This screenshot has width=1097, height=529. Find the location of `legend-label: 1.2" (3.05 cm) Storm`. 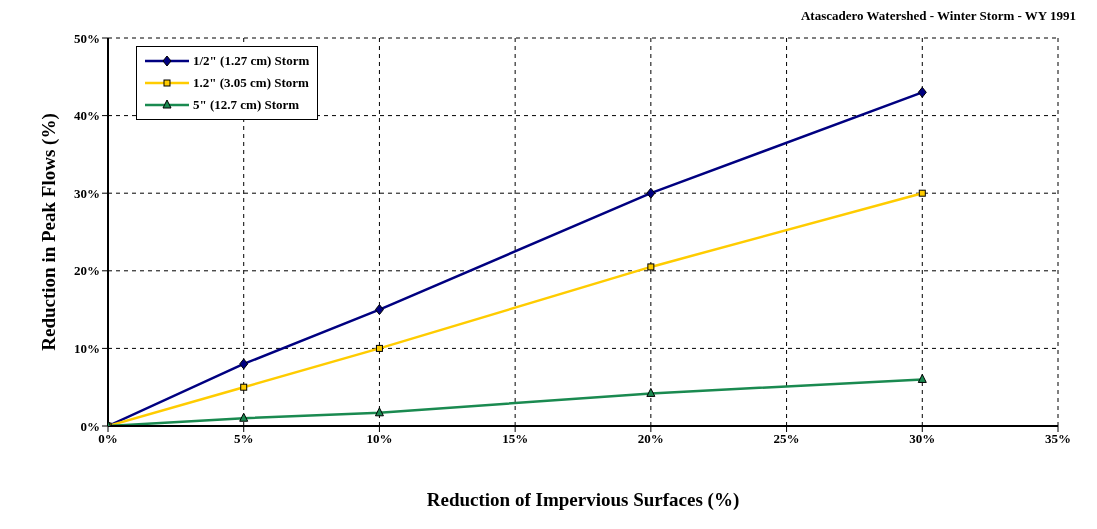

legend-label: 1.2" (3.05 cm) Storm is located at coordinates (251, 83).